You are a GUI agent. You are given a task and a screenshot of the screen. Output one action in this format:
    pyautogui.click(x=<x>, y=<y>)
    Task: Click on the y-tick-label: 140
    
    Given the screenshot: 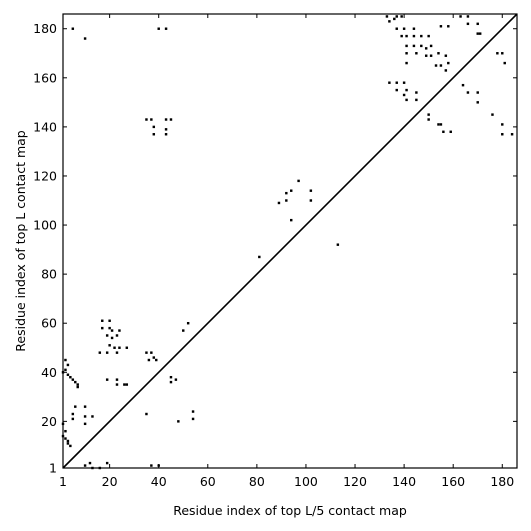 What is the action you would take?
    pyautogui.click(x=45, y=126)
    